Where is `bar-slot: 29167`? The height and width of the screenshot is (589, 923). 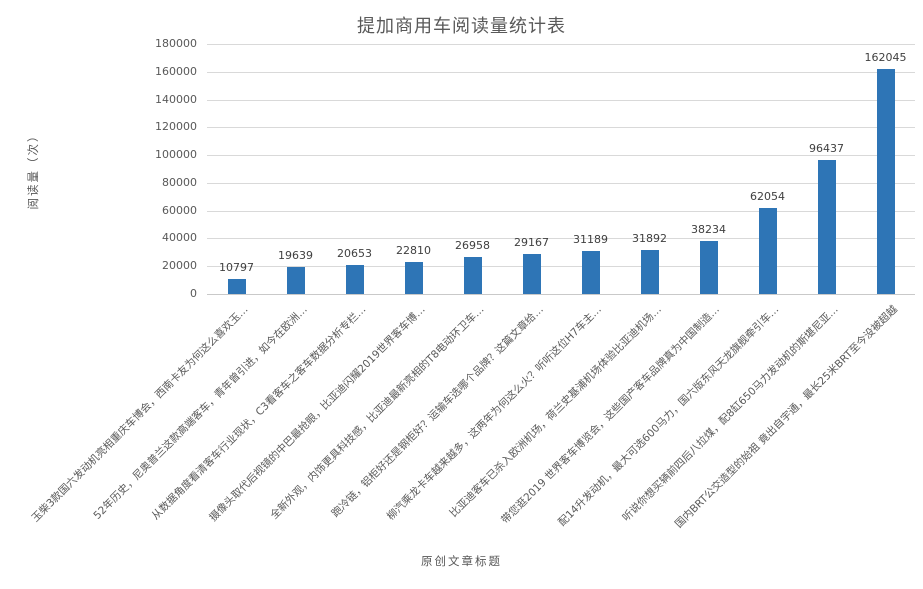
bar-slot: 29167 is located at coordinates (531, 169).